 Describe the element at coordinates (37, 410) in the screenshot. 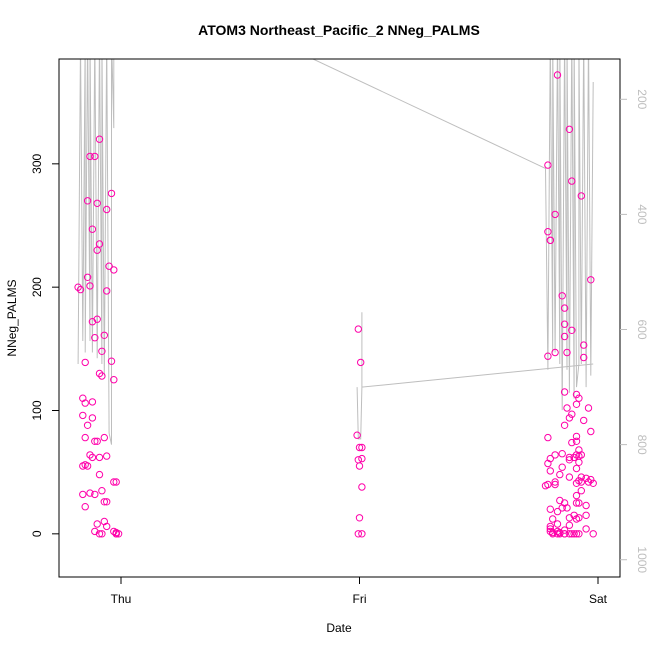

I see `y-tick-label: 100` at that location.